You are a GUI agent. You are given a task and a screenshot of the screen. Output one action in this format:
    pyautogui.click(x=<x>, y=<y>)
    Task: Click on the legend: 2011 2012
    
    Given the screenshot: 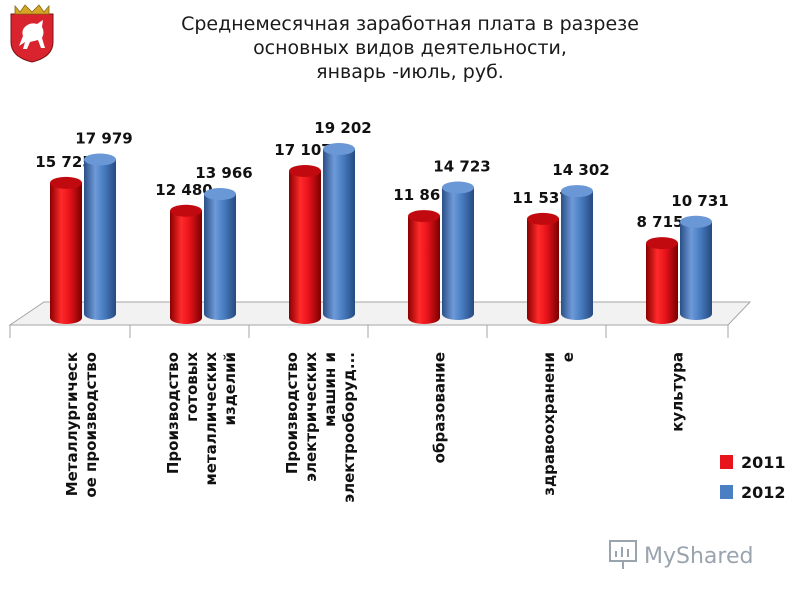 What is the action you would take?
    pyautogui.click(x=753, y=480)
    